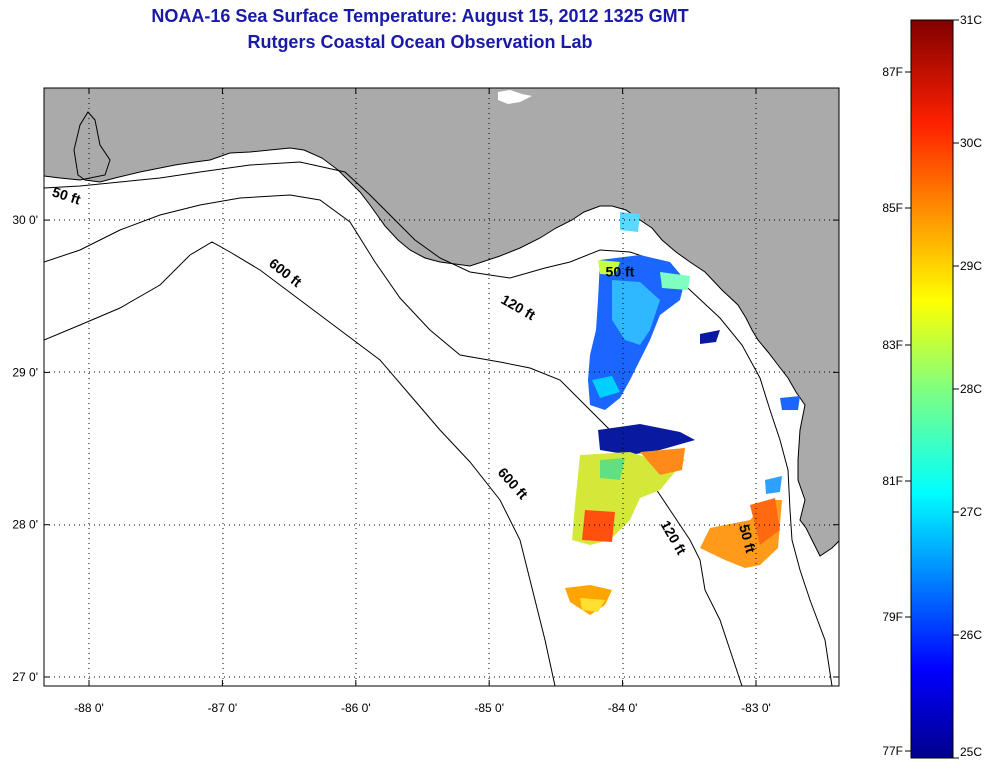 The width and height of the screenshot is (992, 770). Describe the element at coordinates (971, 143) in the screenshot. I see `cb-celsius-label: 30C` at that location.